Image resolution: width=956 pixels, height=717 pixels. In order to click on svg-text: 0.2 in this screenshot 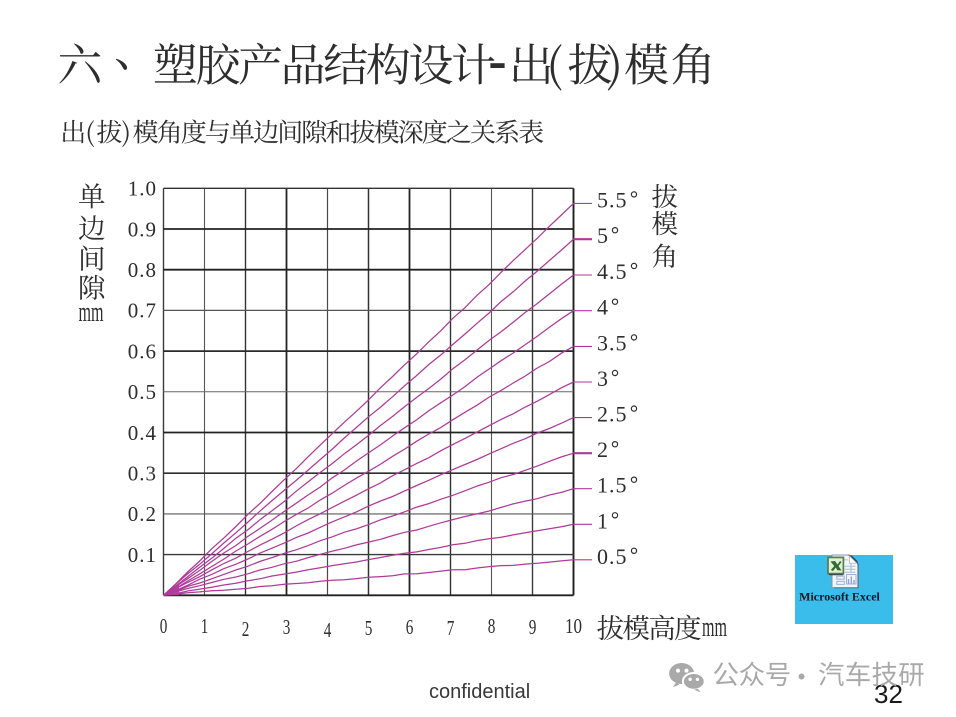, I will do `click(142, 514)`.